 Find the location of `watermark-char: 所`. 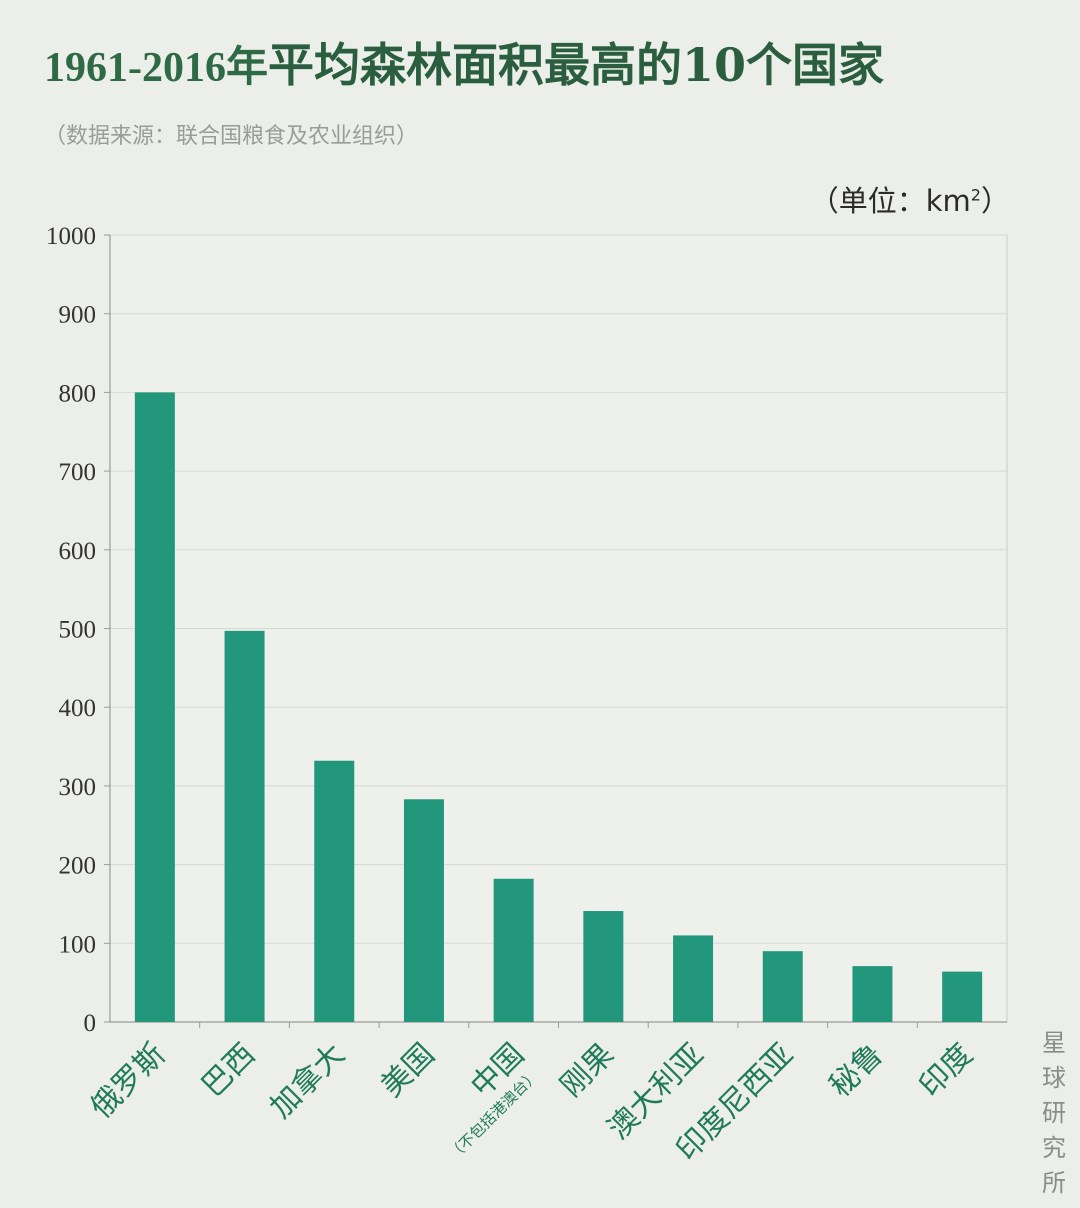

watermark-char: 所 is located at coordinates (1054, 1183).